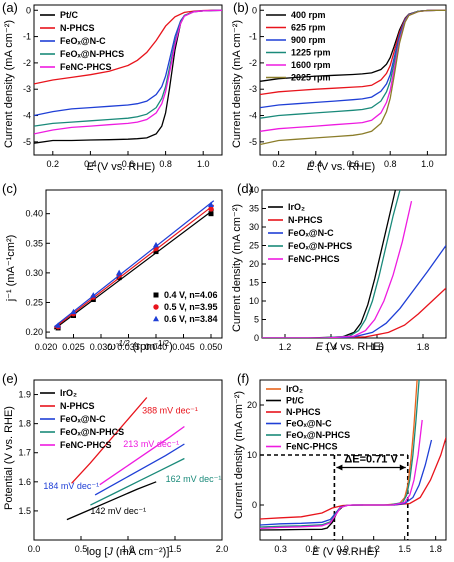 This screenshot has width=454, height=562. Describe the element at coordinates (101, 347) in the screenshot. I see `panel-c-x-tick-label: 0.030` at that location.